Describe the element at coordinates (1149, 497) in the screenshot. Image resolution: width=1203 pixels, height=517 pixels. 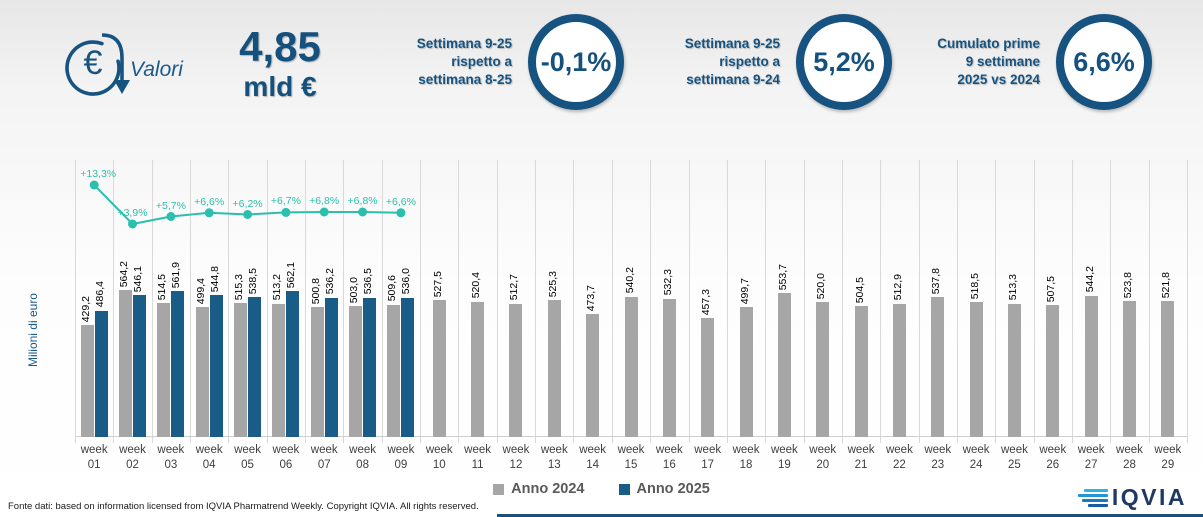
I see `iqvia-logo-text: IQVIA` at that location.